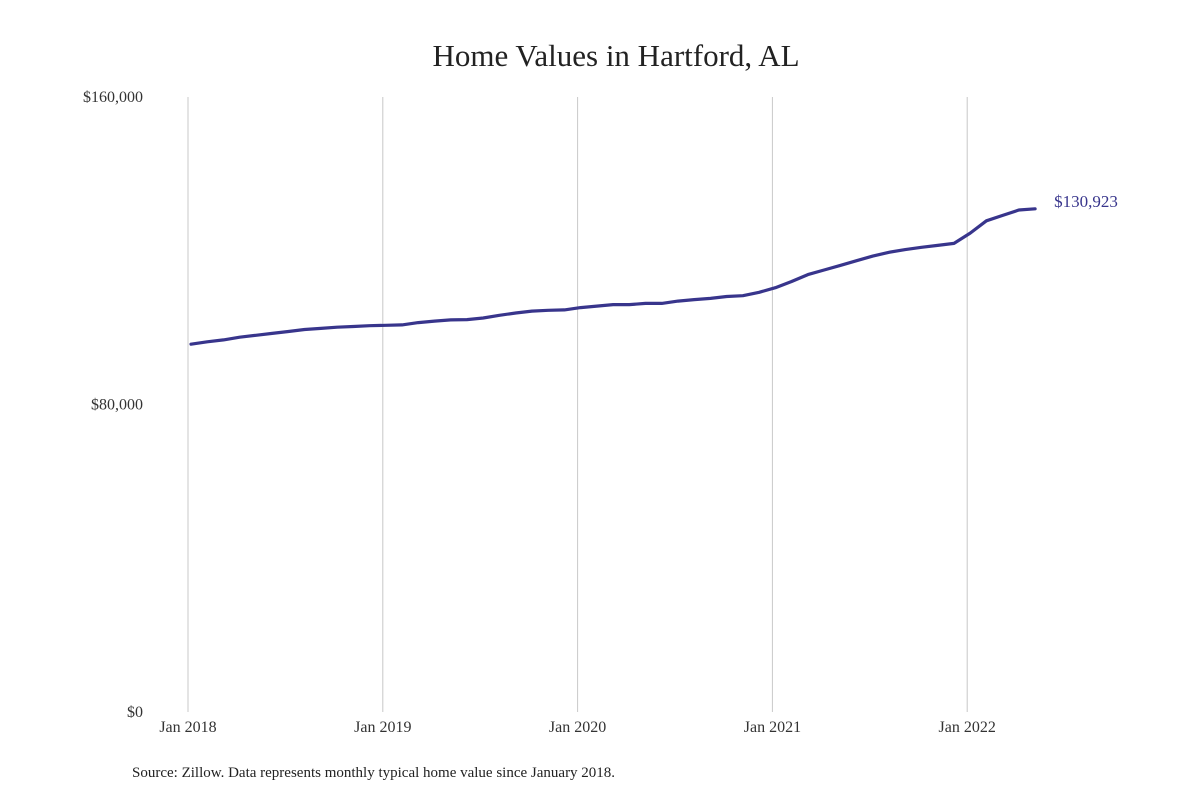 This screenshot has width=1200, height=800. Describe the element at coordinates (187, 727) in the screenshot. I see `x-tick-label: Jan 2018` at that location.